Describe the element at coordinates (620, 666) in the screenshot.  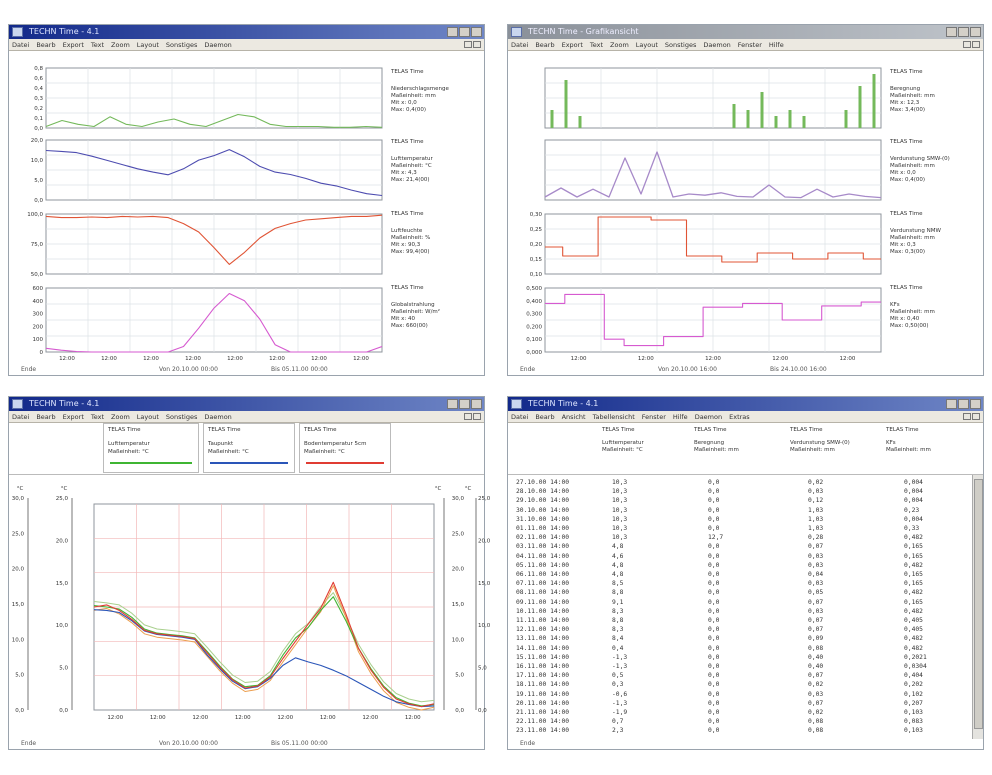
I see `table-cell: -1,3` at that location.